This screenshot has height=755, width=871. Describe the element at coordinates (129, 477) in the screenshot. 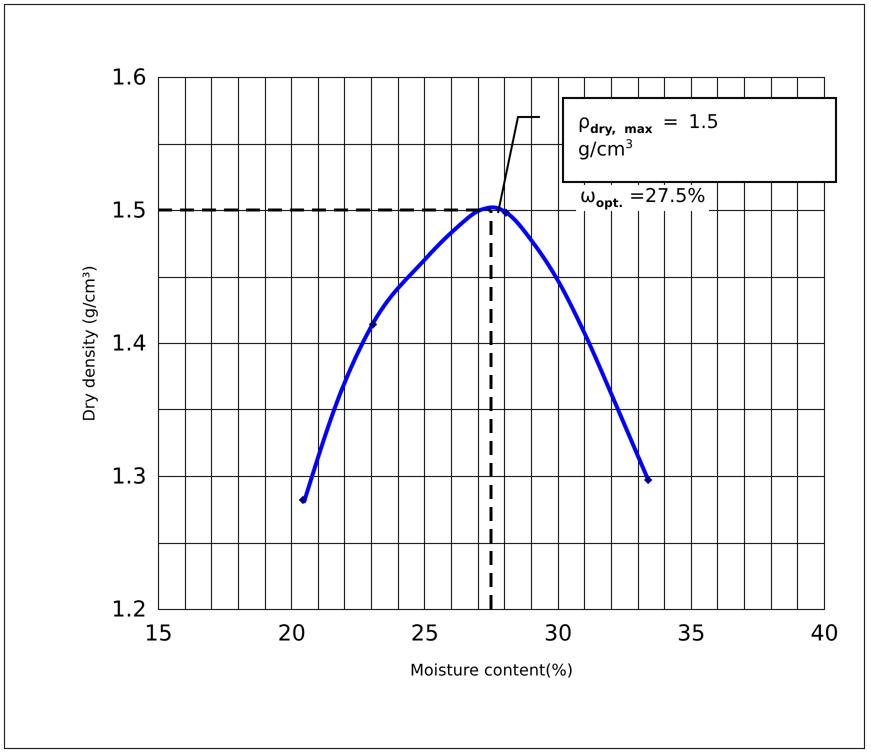

I see `y-tick-label: 1.3` at that location.